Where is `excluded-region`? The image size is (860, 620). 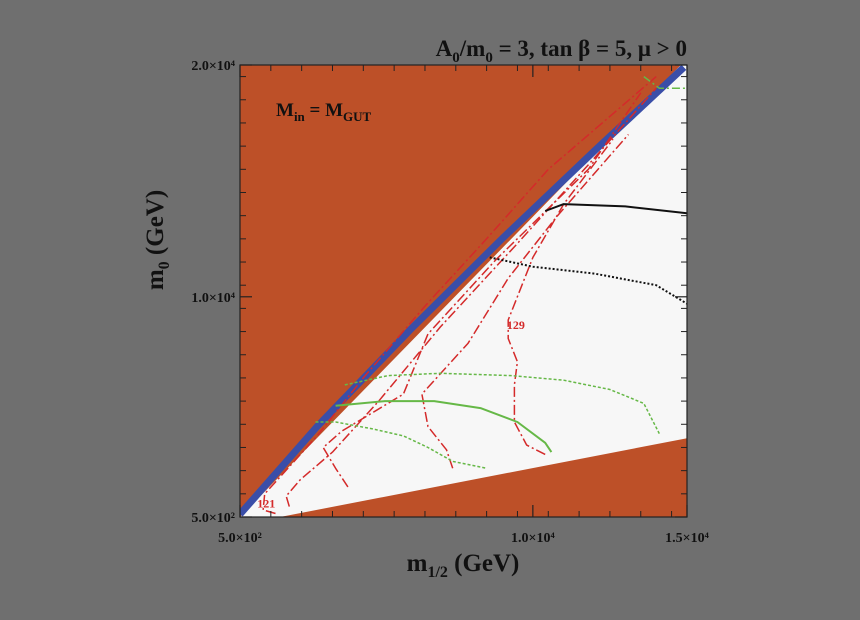 excluded-region is located at coordinates (483, 477).